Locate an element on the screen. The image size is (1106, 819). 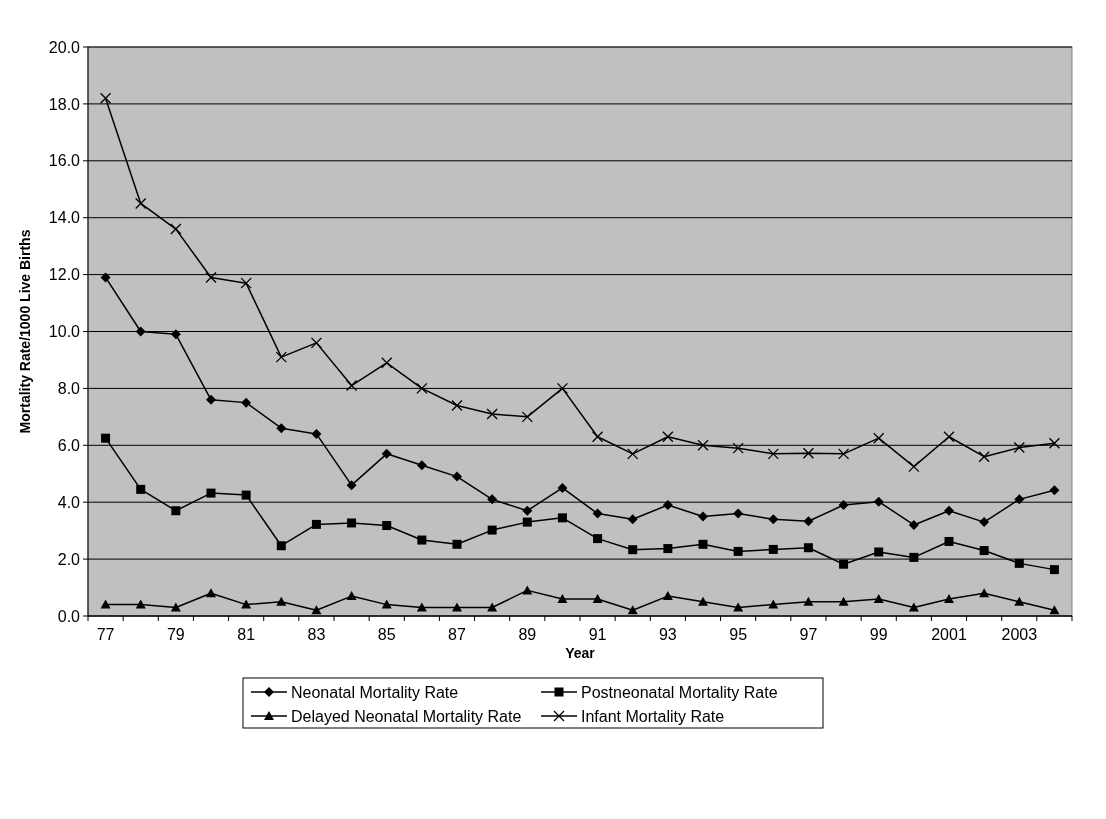
x-tick-label: 87 is located at coordinates (457, 634).